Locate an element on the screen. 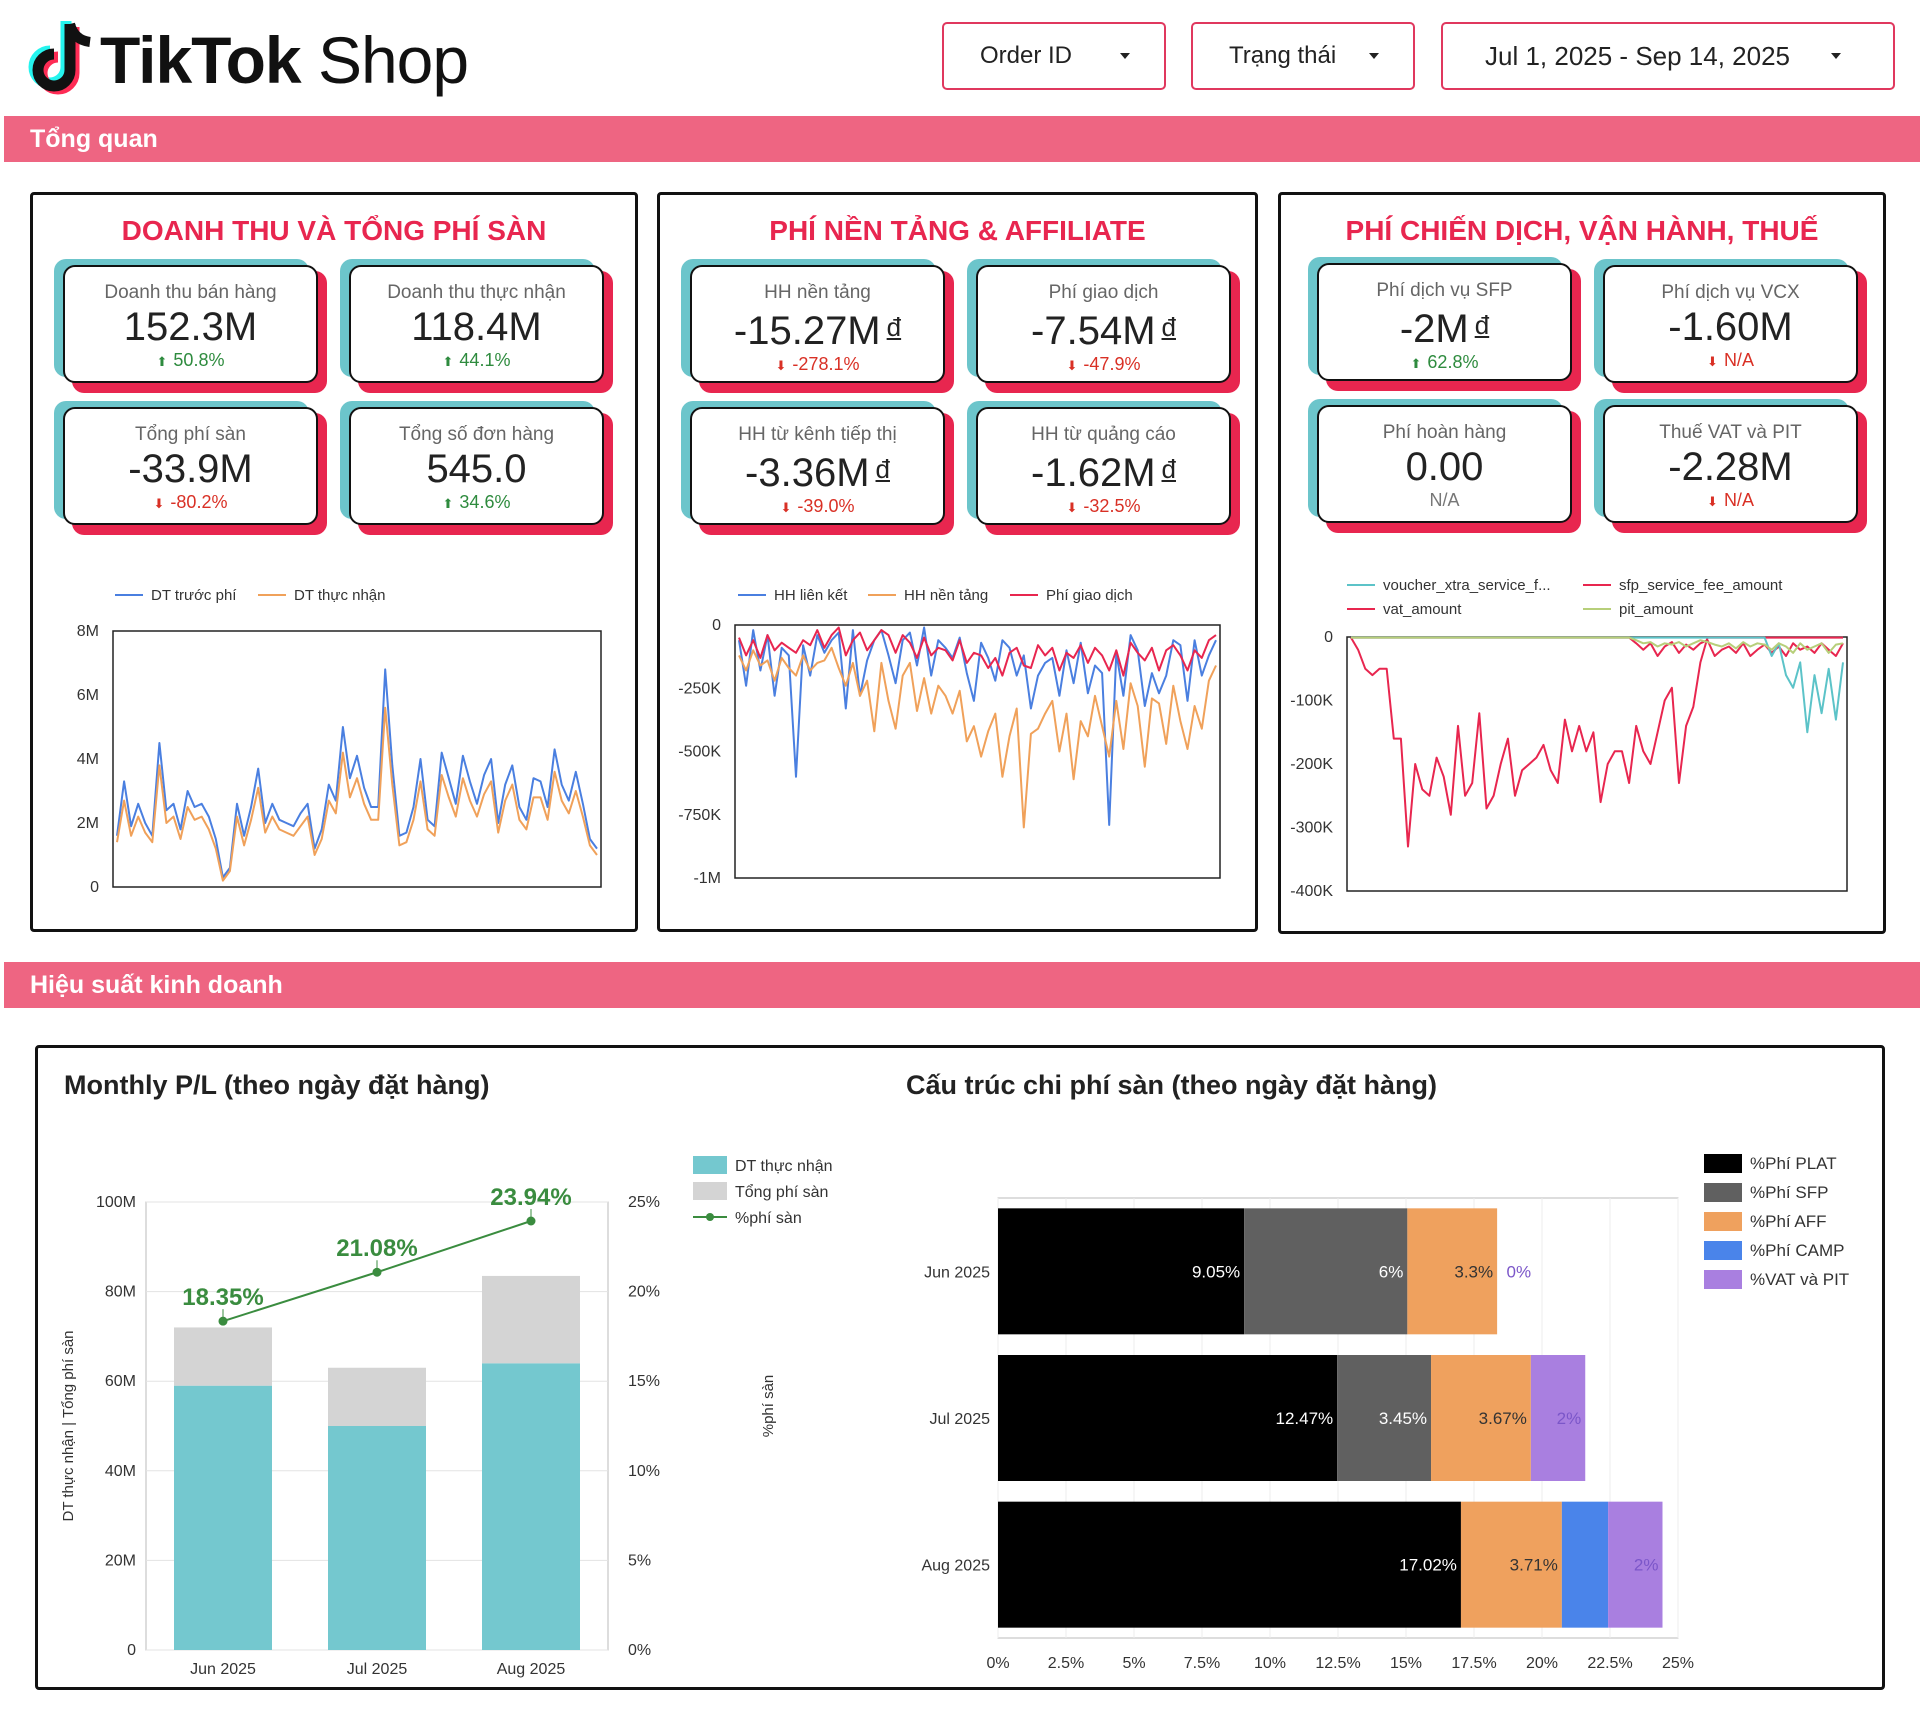  revenue-line-chart: DT trước phí DT thực nhận 8M 6M 4M 2M 0 is located at coordinates (339, 741).